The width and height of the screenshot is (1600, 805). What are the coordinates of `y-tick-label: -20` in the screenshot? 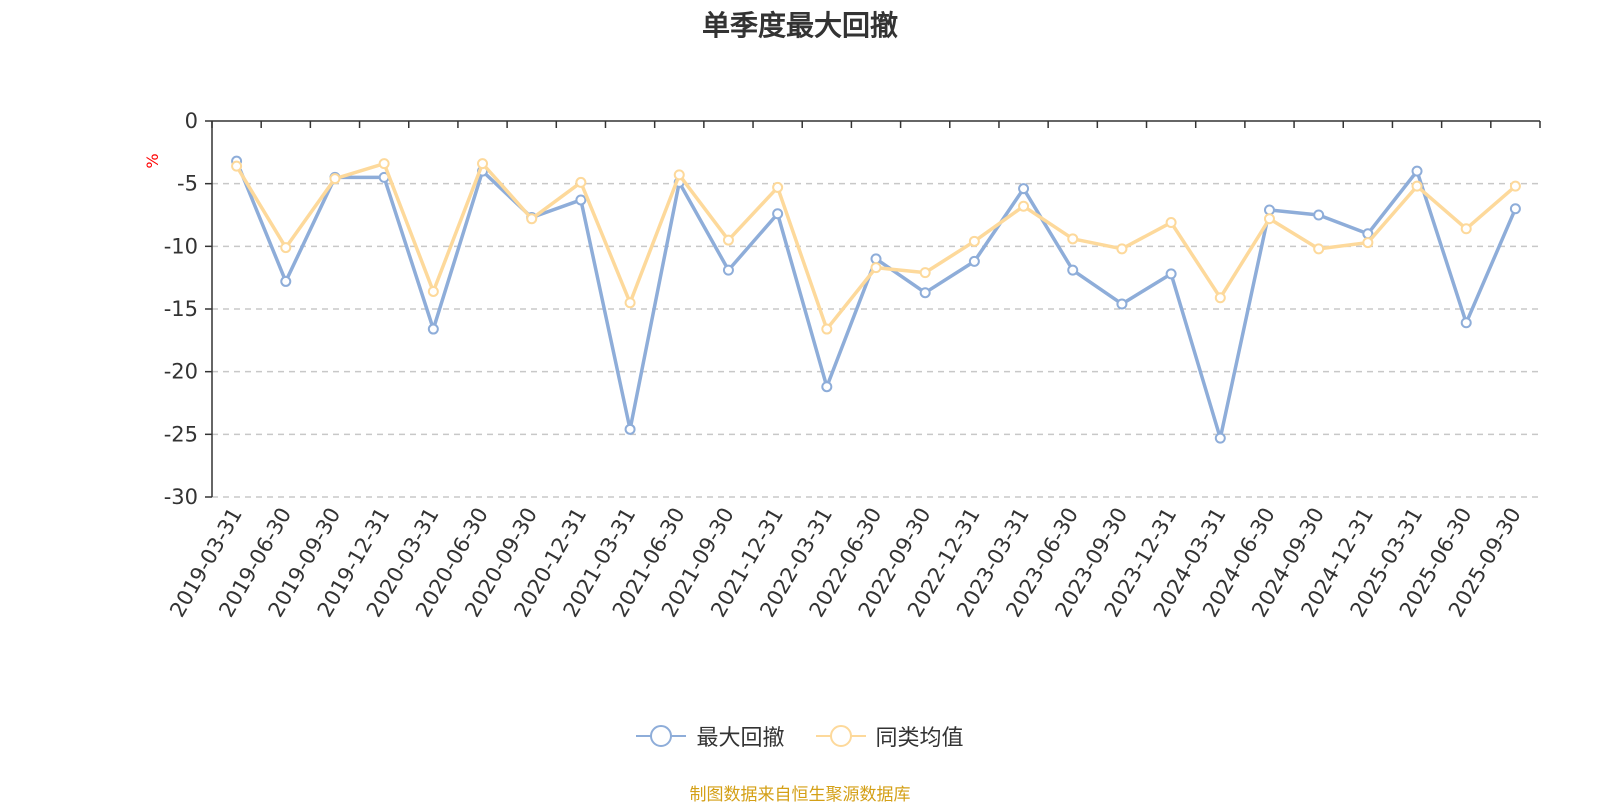 It's located at (181, 372).